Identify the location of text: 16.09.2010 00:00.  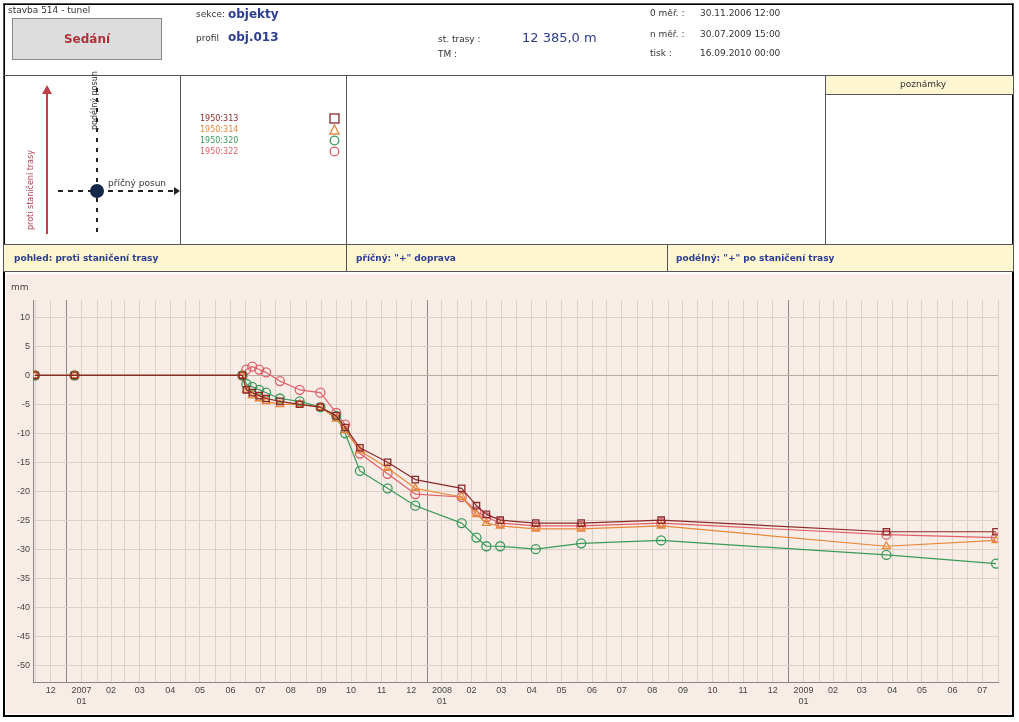
(740, 53).